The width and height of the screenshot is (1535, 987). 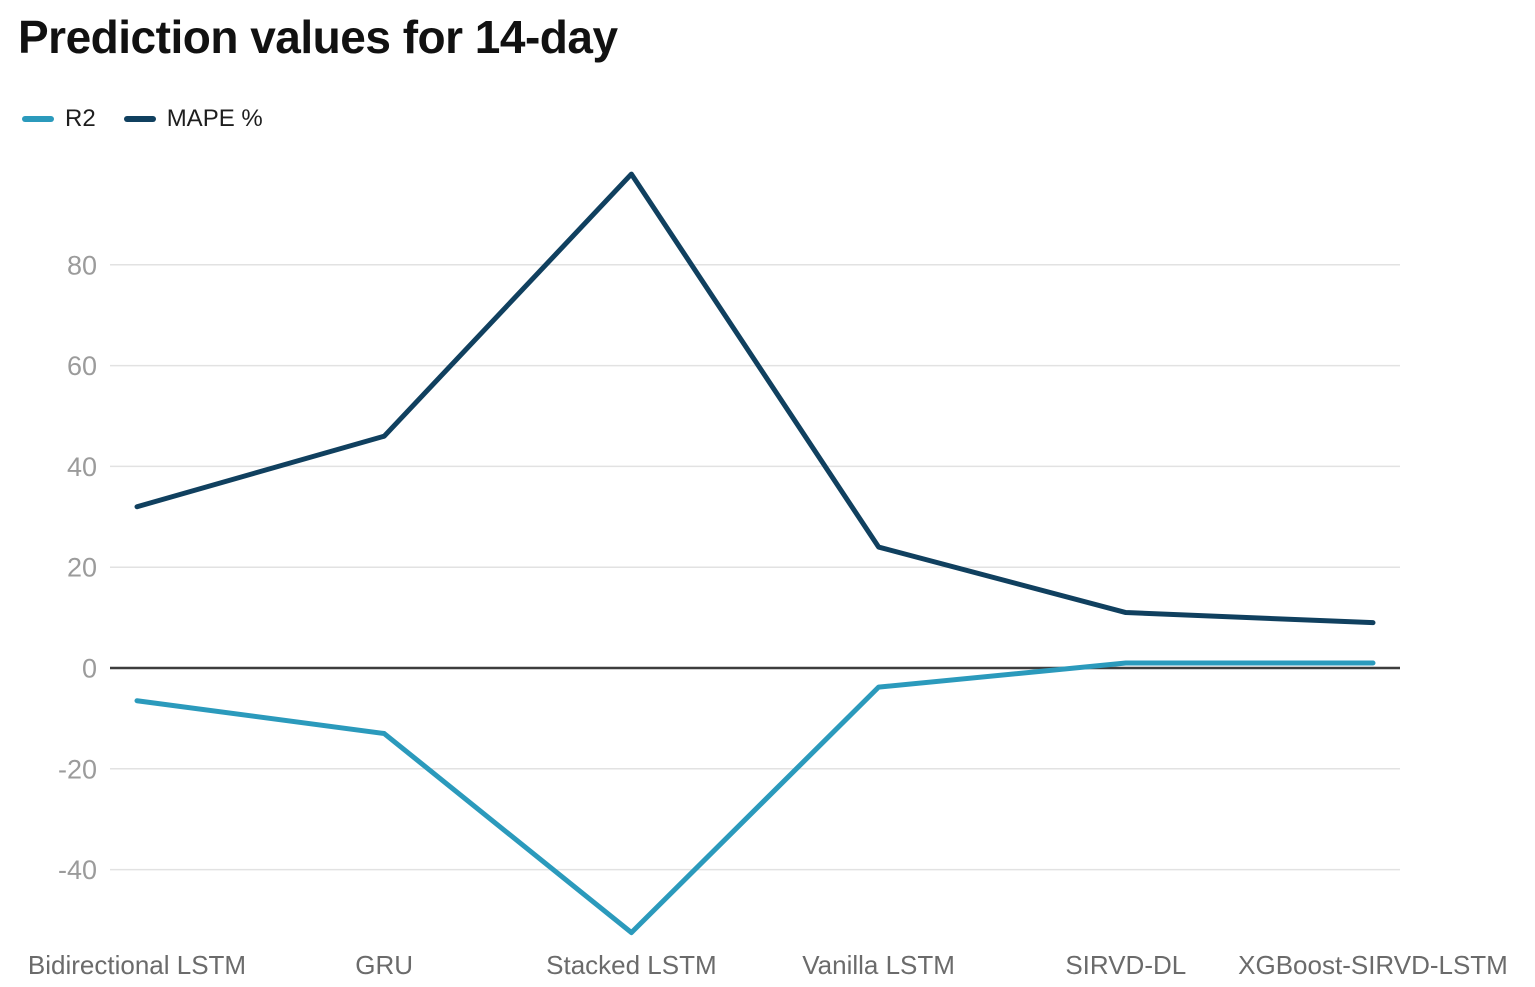 I want to click on x-category-label: GRU, so click(x=384, y=965).